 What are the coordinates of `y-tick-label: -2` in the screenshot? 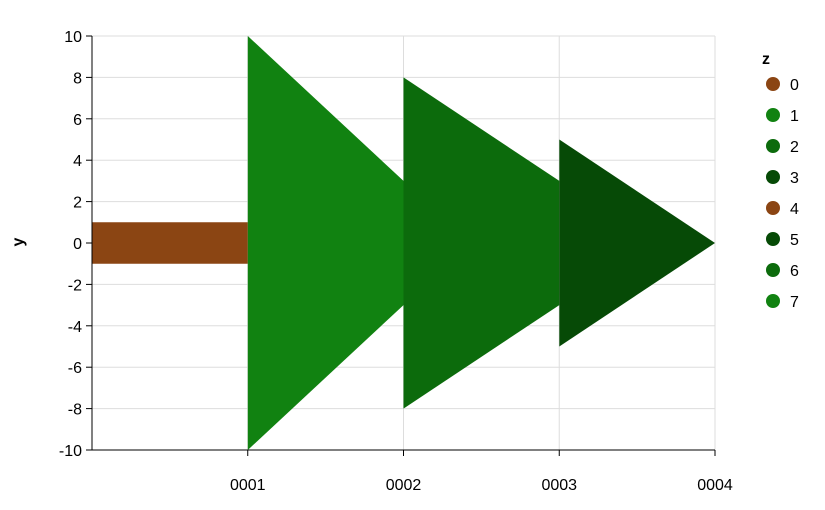 It's located at (75, 285).